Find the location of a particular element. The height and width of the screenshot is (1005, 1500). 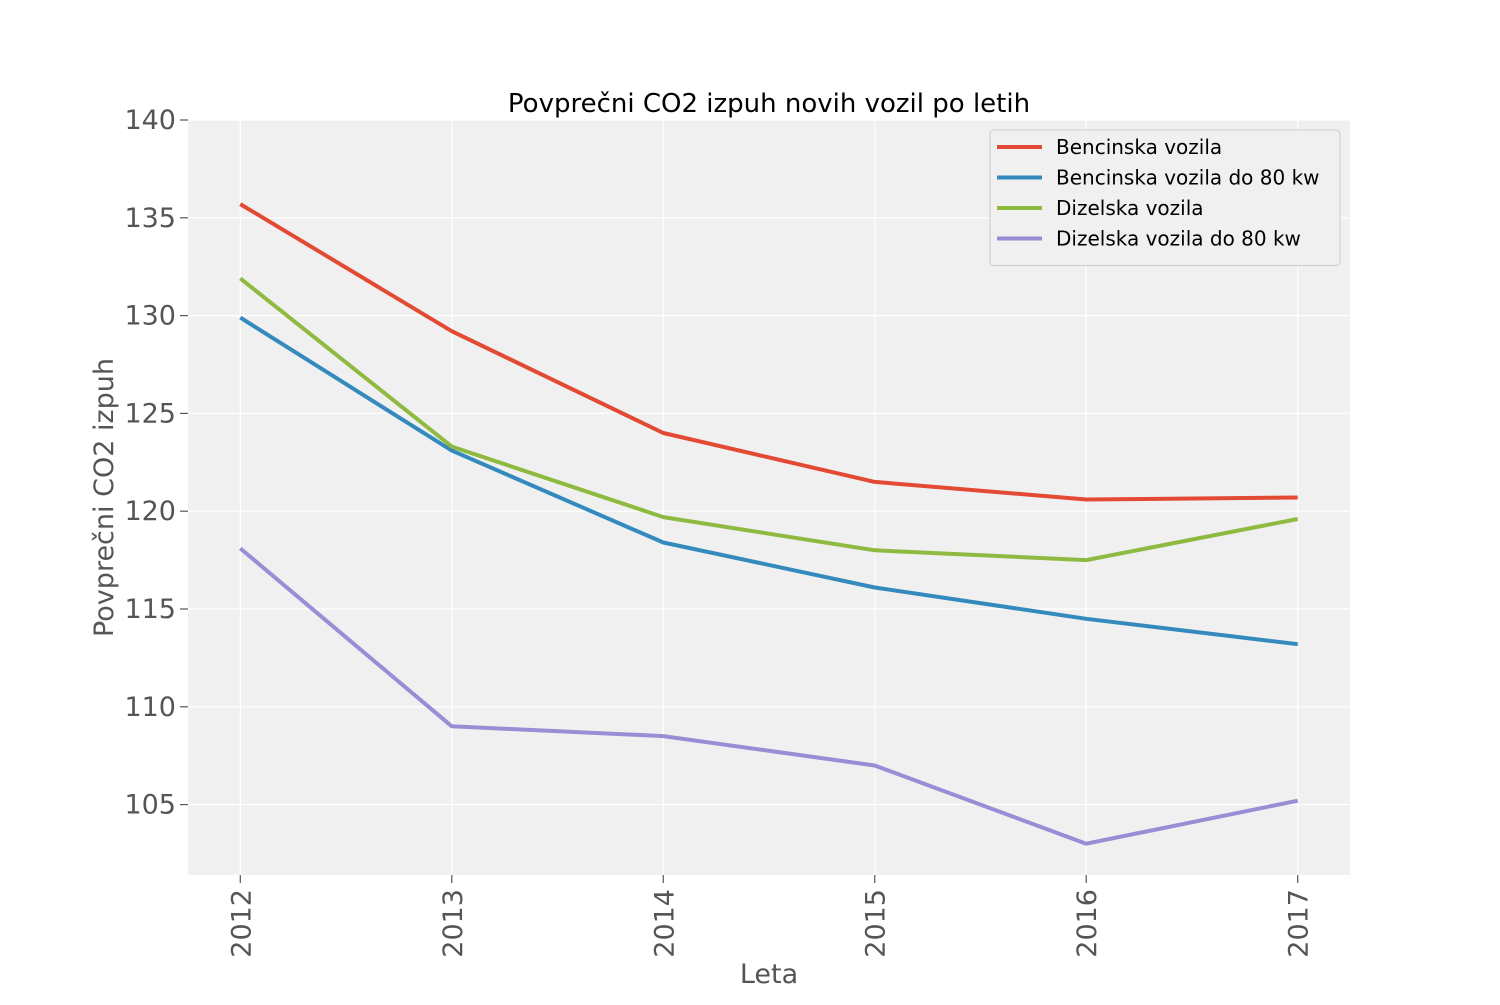

legend-label: Bencinska vozila do 80 kw is located at coordinates (1188, 178).